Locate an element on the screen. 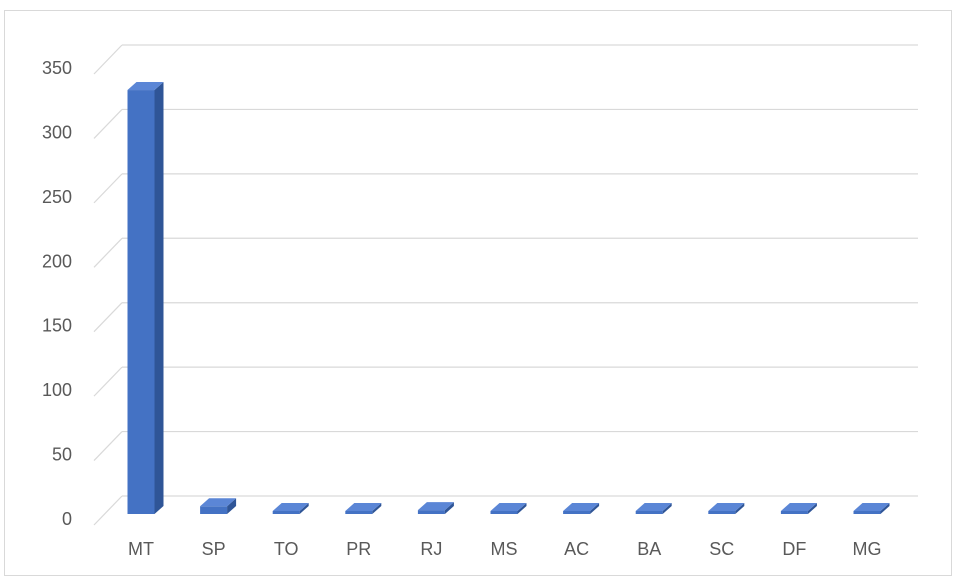  bar-sc is located at coordinates (726, 508).